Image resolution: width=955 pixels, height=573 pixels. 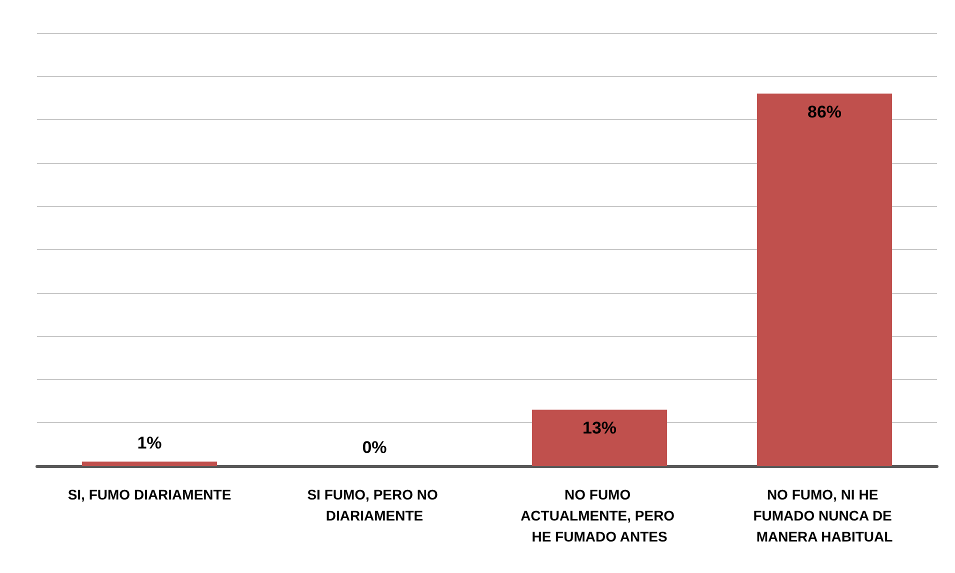 What do you see at coordinates (374, 505) in the screenshot?
I see `x-tick-label: SI FUMO, PERO NO DIARIAMENTE` at bounding box center [374, 505].